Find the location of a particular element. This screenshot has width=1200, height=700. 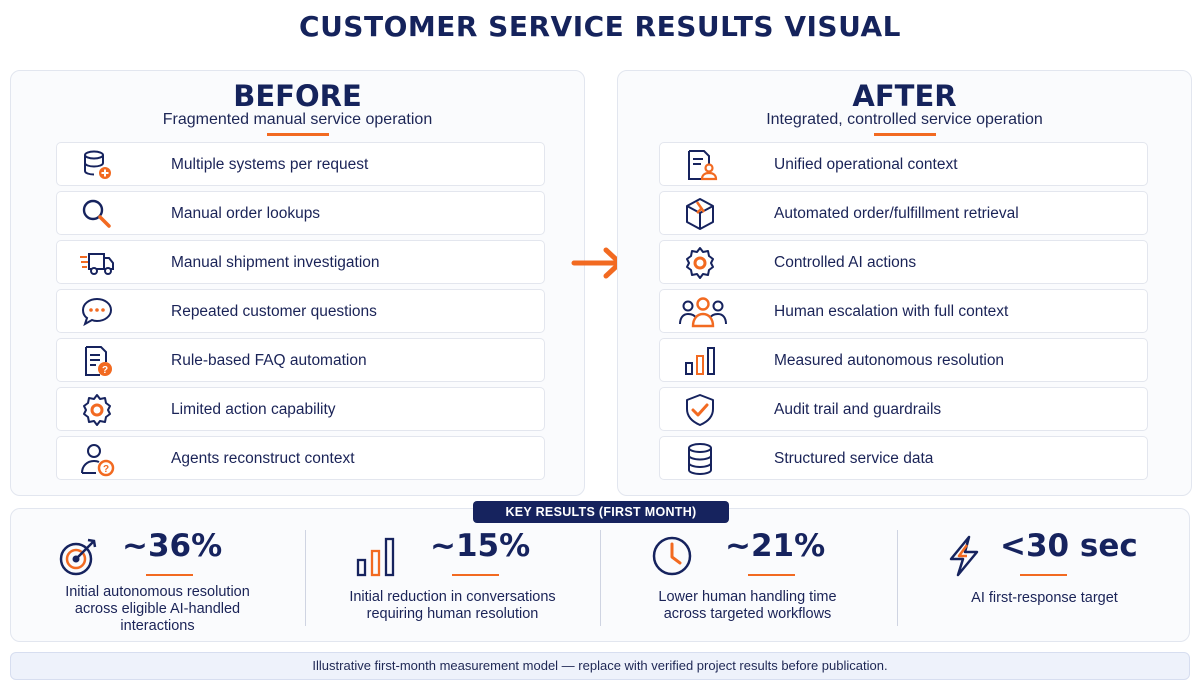

metric-desc-line: Initial autonomous resolution is located at coordinates (157, 592).